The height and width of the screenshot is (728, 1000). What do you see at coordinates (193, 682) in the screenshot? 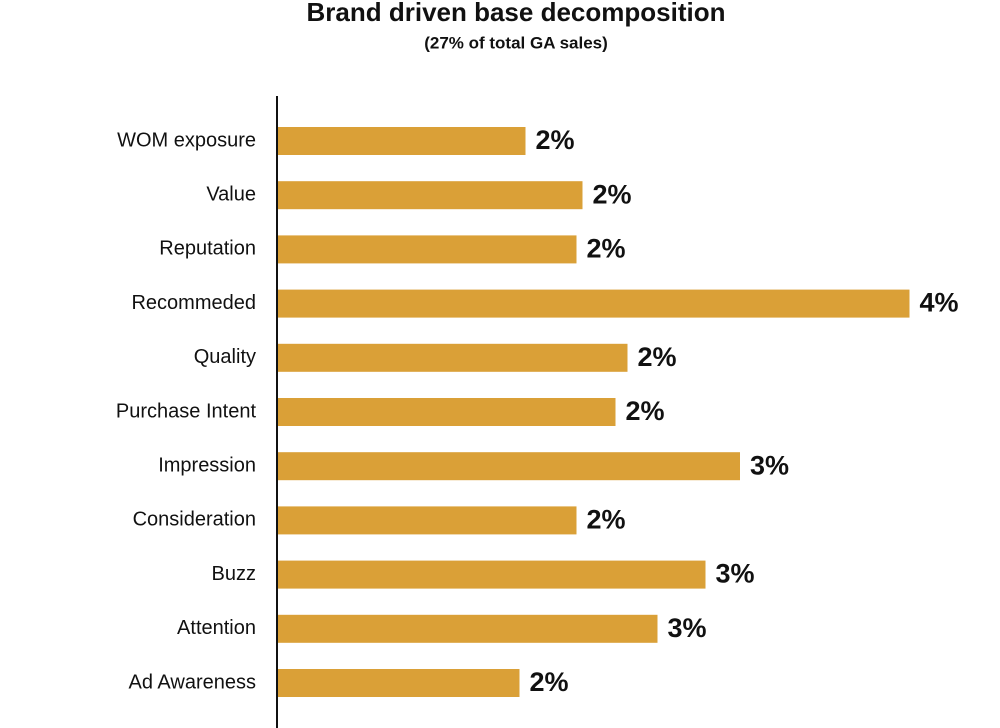
I see `category-label: Ad Awareness` at bounding box center [193, 682].